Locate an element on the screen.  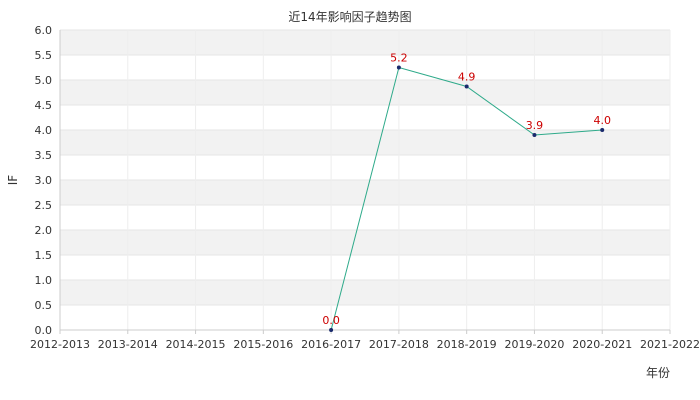
y-tick-label: 3.5 is located at coordinates (44, 155).